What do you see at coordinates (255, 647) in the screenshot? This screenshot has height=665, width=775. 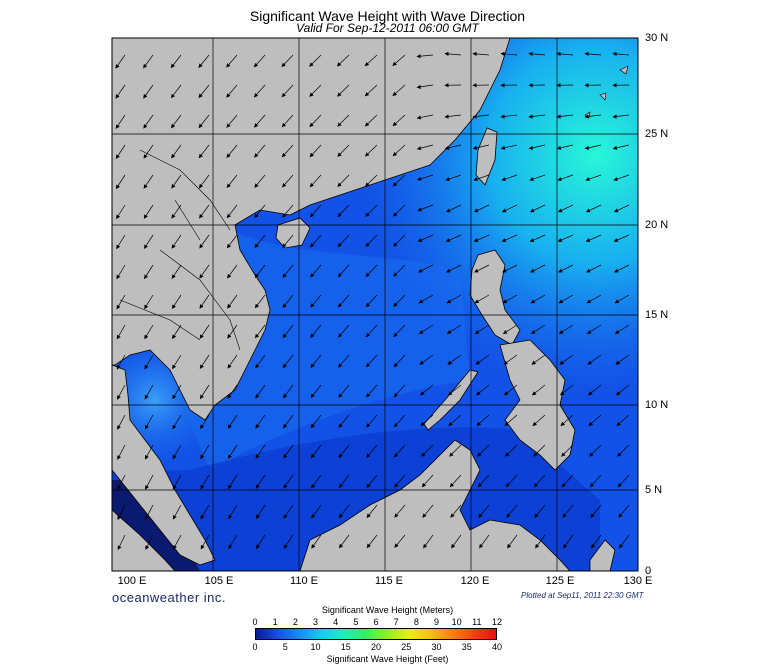 I see `legend-feet-tick: 0` at bounding box center [255, 647].